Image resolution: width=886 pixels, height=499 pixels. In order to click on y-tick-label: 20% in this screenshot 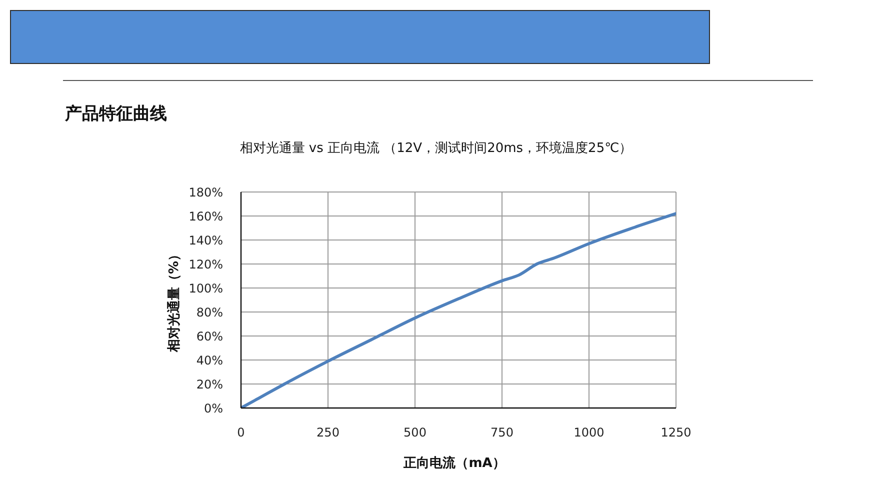, I will do `click(209, 384)`.